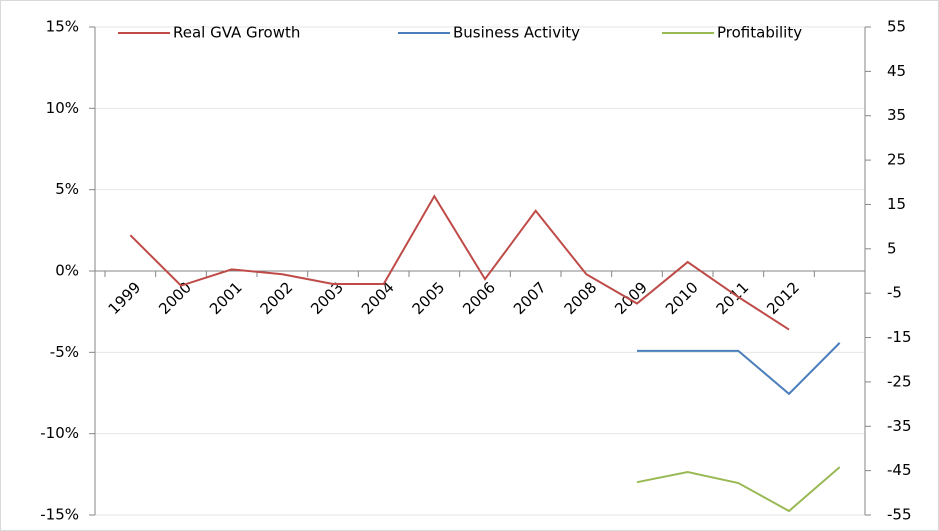 The image size is (939, 531). Describe the element at coordinates (899, 515) in the screenshot. I see `y2-tick-label: -55` at that location.